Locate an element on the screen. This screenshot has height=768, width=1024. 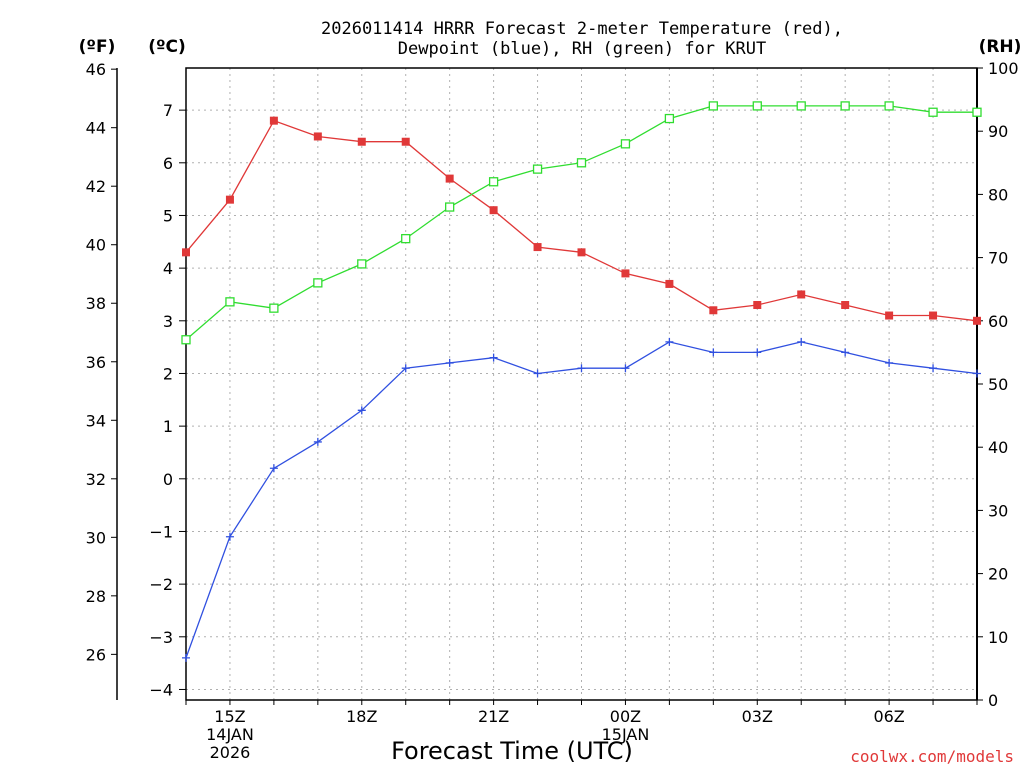
x-tick-label: 00Z is located at coordinates (625, 716).